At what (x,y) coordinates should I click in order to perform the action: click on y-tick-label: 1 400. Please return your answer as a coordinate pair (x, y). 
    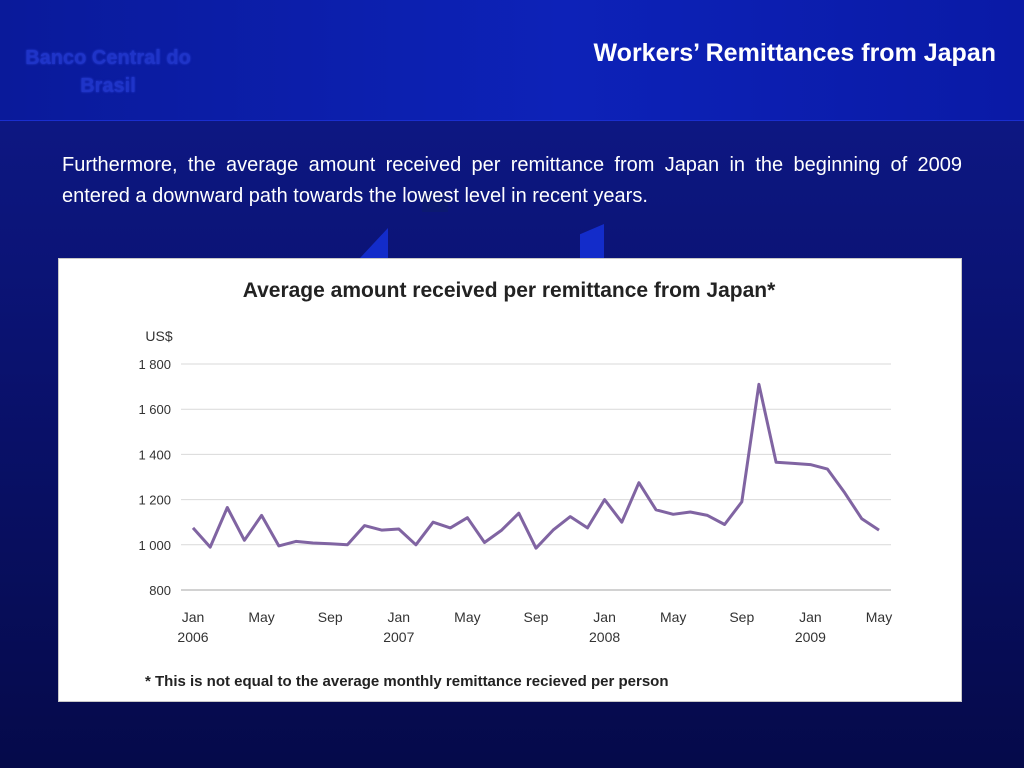
    Looking at the image, I should click on (154, 454).